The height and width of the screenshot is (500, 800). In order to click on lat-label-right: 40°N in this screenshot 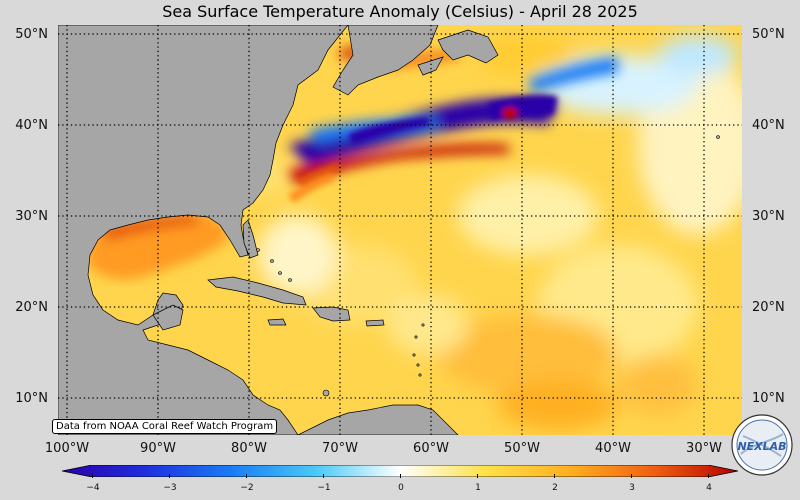, I will do `click(768, 125)`.